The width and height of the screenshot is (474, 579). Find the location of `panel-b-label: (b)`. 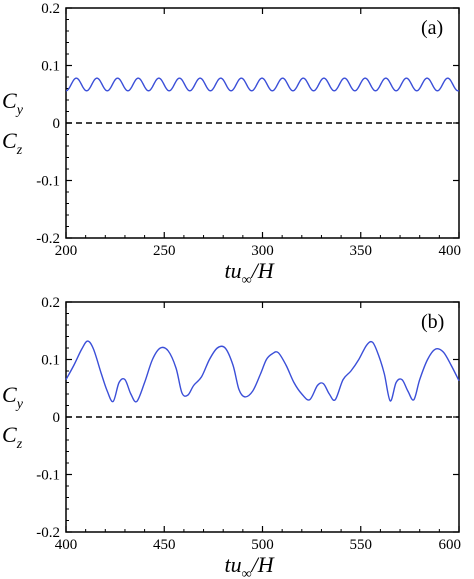

panel-b-label: (b) is located at coordinates (432, 322).